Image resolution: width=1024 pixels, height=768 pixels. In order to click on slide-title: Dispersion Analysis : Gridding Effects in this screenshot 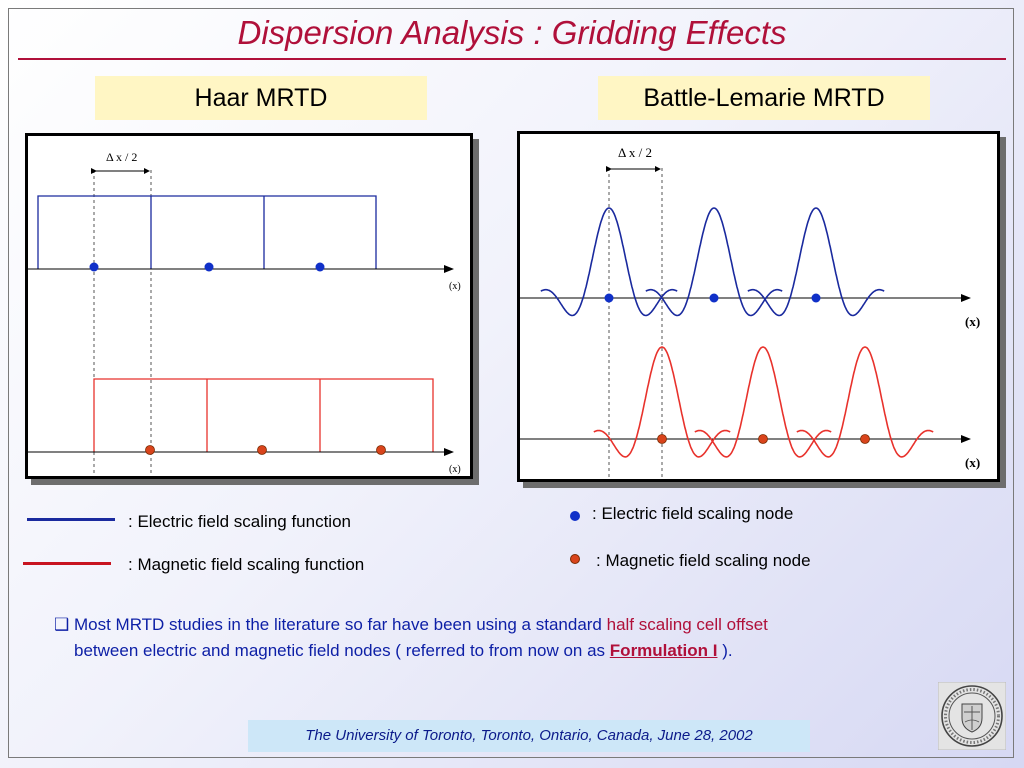, I will do `click(512, 32)`.